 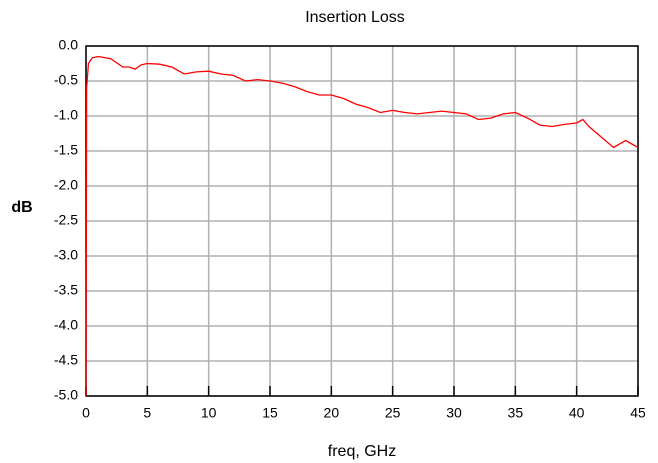 I want to click on x-tick-label: 30, so click(x=454, y=413).